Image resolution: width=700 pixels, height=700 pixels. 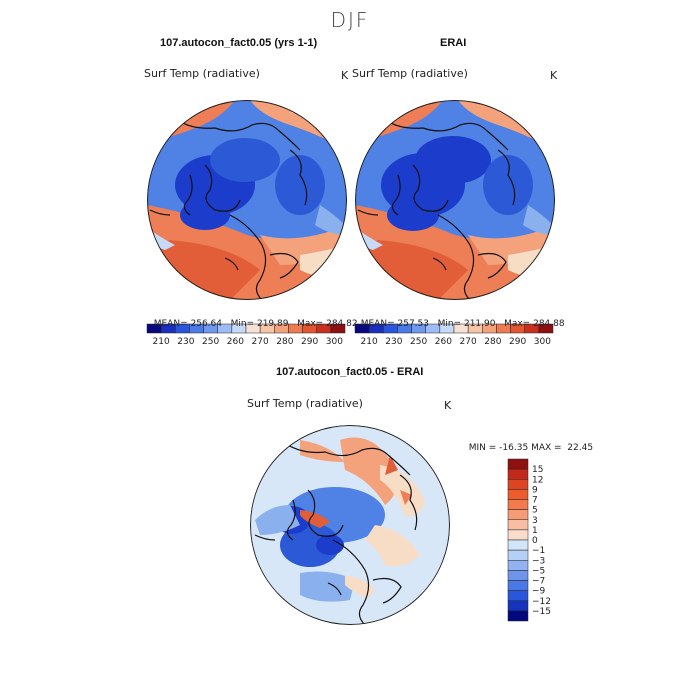 What do you see at coordinates (535, 521) in the screenshot?
I see `colorbar-tick-label: 3` at bounding box center [535, 521].